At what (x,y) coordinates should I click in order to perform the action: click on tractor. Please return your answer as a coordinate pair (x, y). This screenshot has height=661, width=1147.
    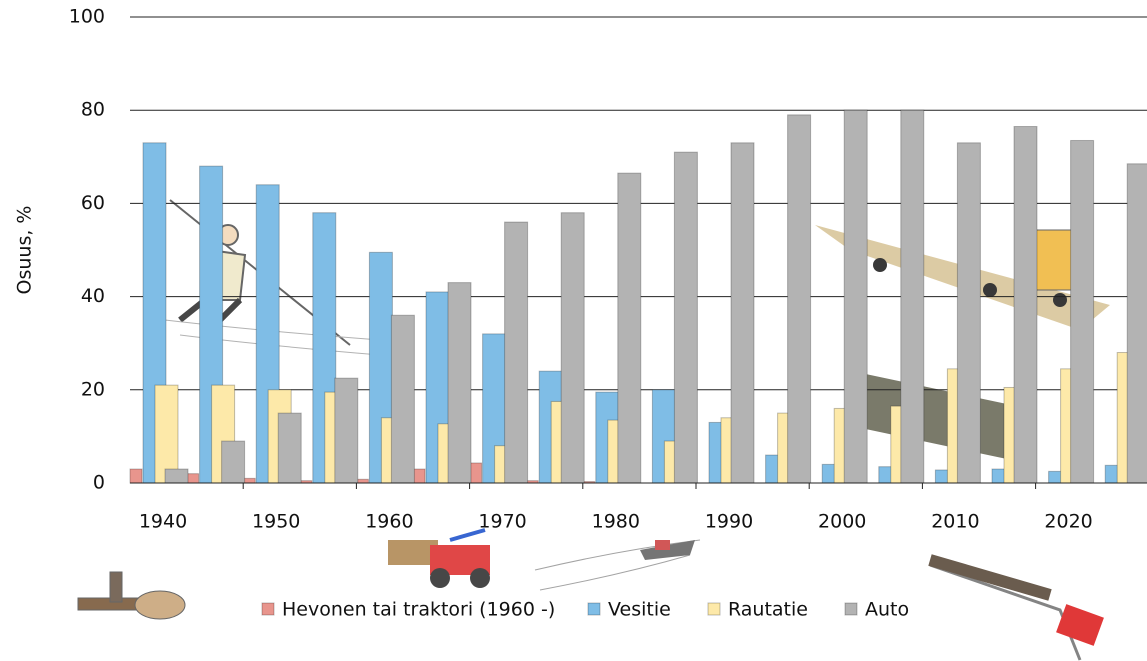
    Looking at the image, I should click on (439, 558).